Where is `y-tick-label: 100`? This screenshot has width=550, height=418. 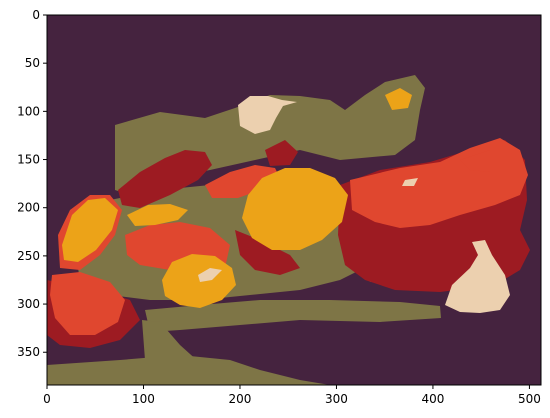
y-tick-label: 100 is located at coordinates (28, 111).